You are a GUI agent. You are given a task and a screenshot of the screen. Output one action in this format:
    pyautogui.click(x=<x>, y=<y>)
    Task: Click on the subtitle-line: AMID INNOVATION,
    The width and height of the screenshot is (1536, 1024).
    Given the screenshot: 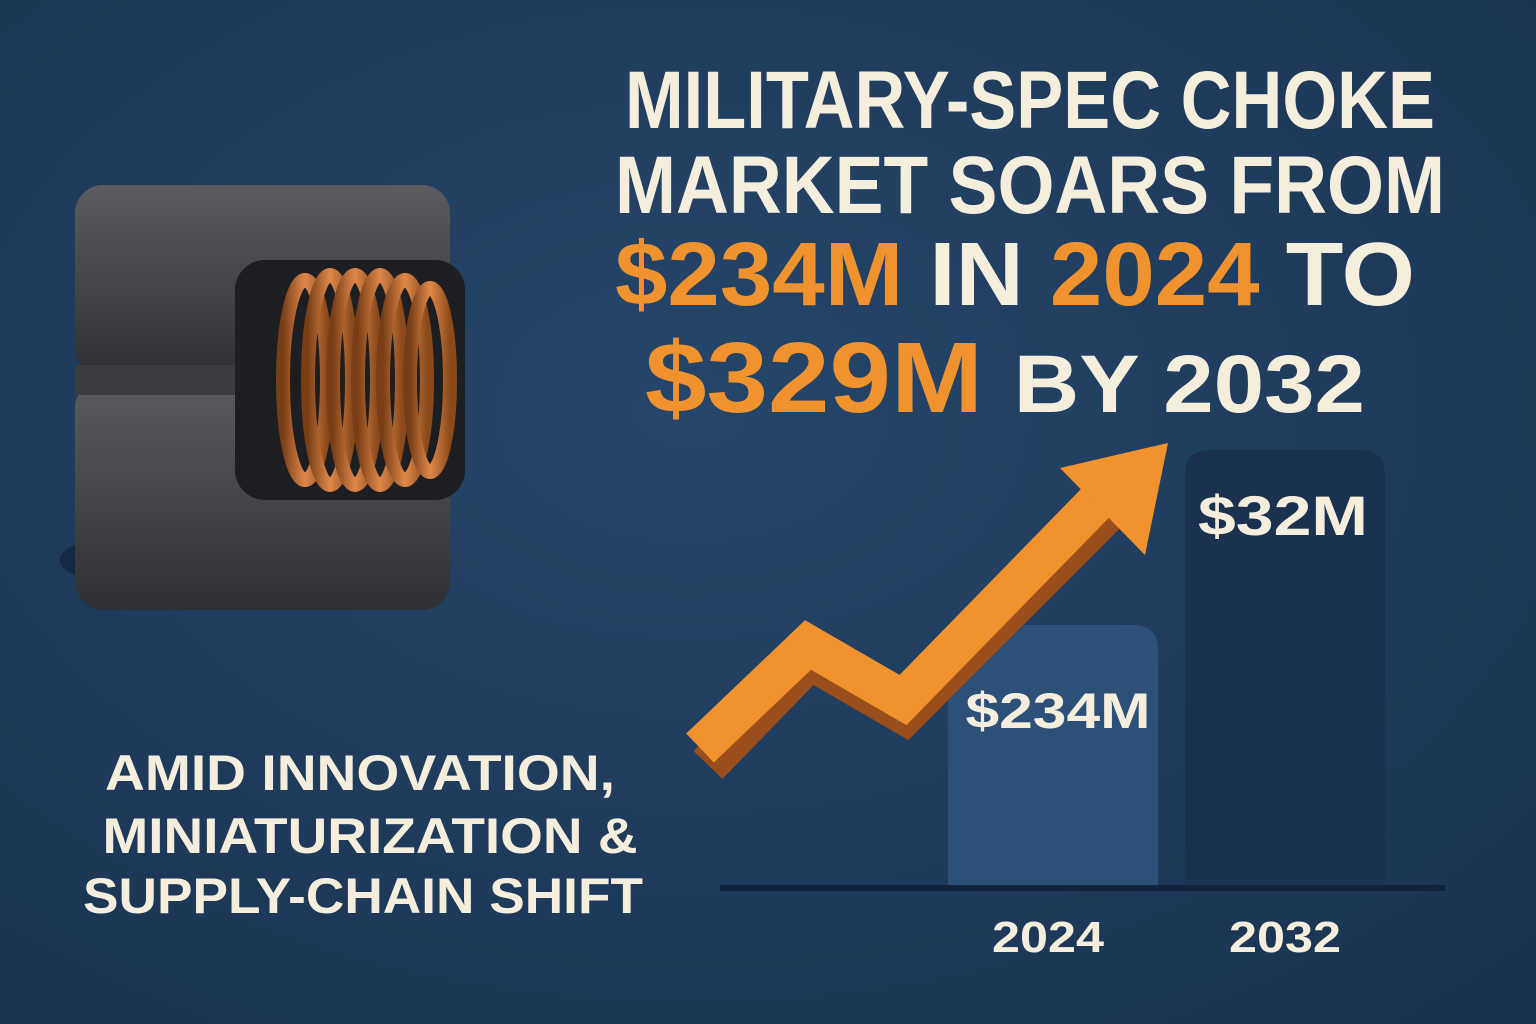 What is the action you would take?
    pyautogui.click(x=360, y=773)
    